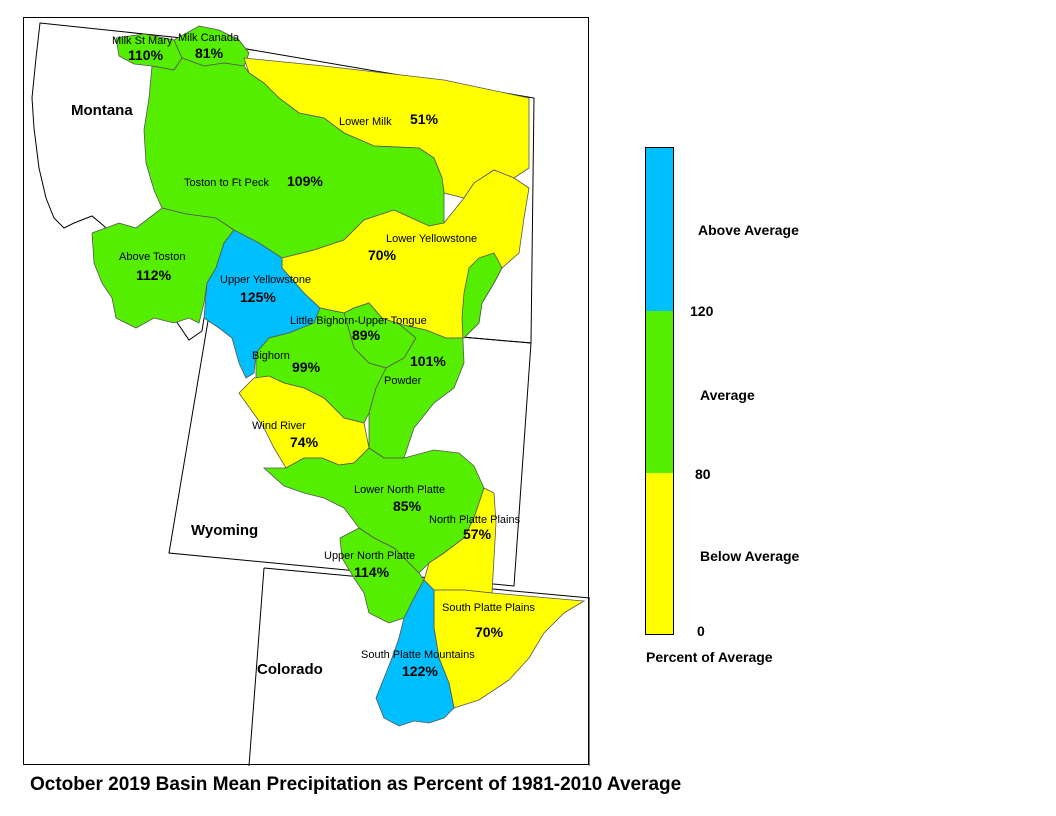  I want to click on basin-name-milk-st-mary: Milk St Mary, so click(142, 41).